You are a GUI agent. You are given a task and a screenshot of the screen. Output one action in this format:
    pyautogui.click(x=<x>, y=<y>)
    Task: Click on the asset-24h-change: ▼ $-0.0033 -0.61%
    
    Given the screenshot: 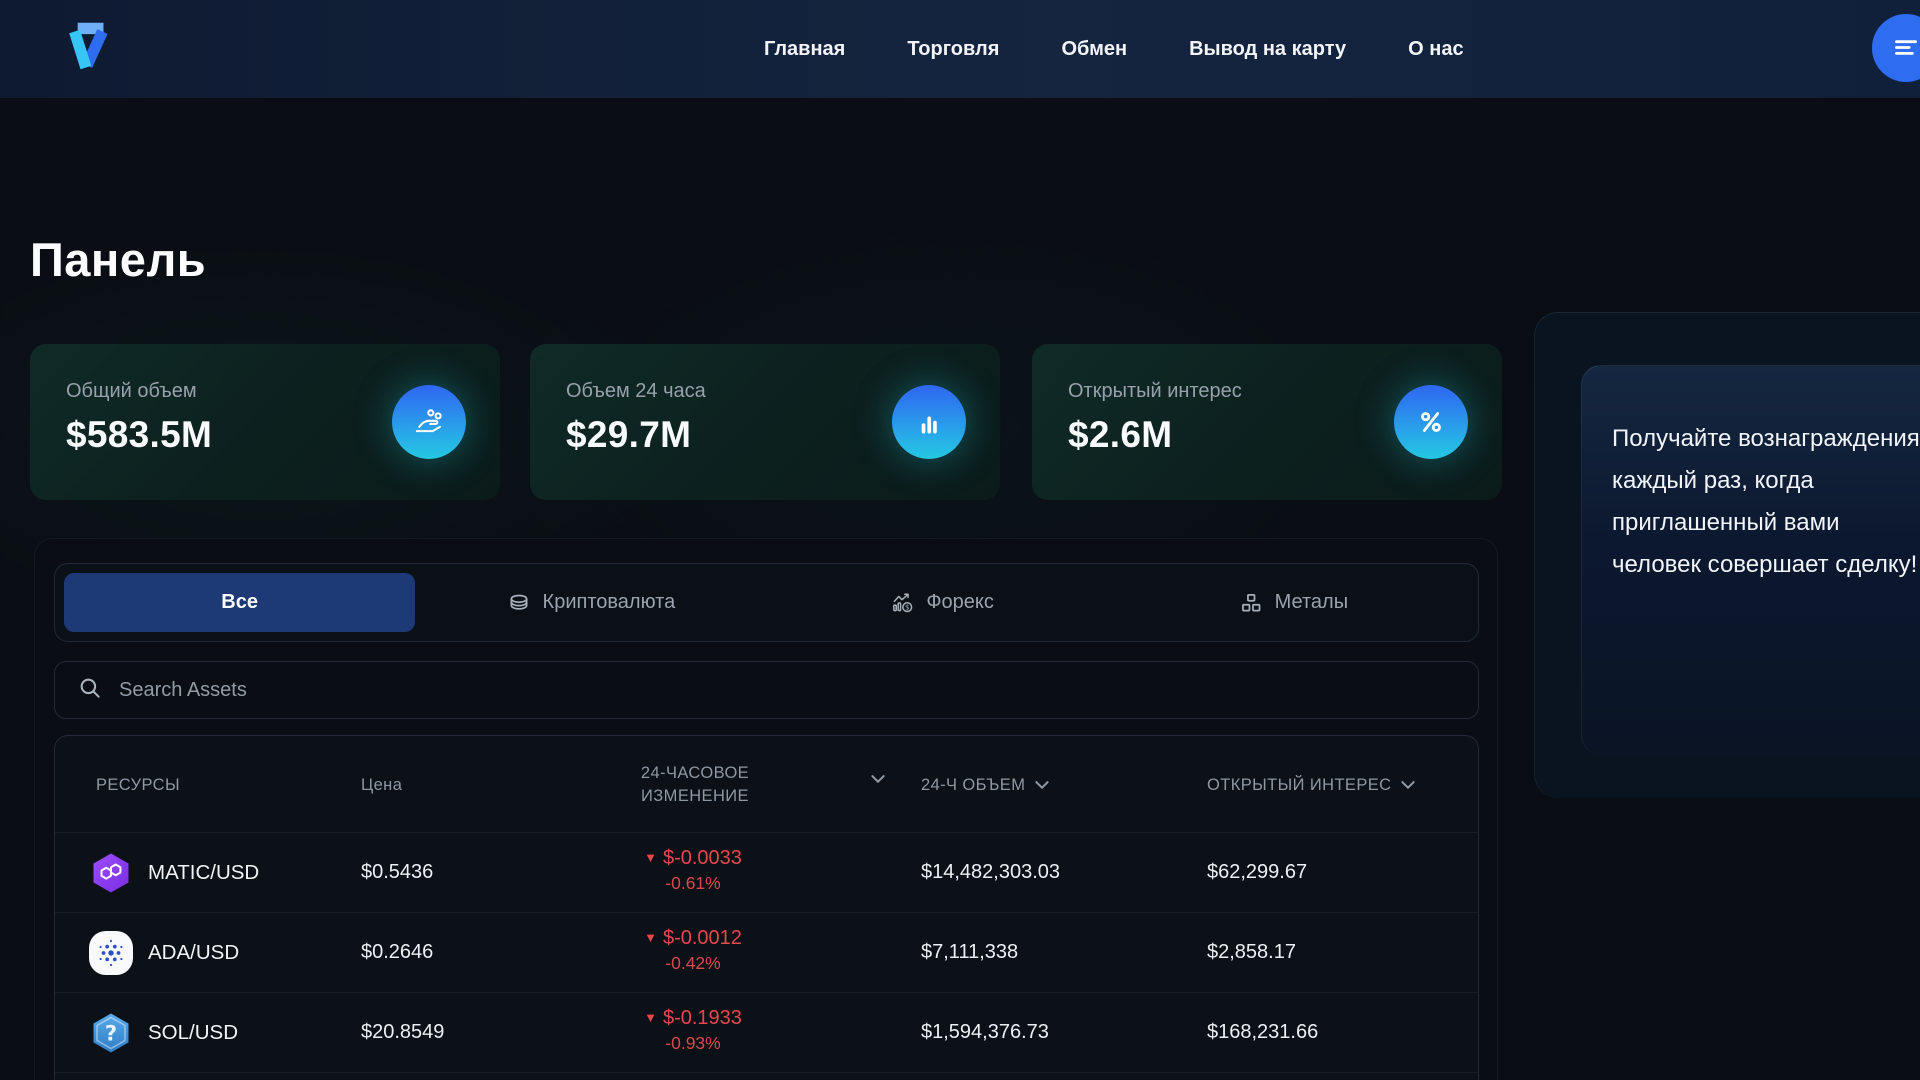 What is the action you would take?
    pyautogui.click(x=693, y=870)
    